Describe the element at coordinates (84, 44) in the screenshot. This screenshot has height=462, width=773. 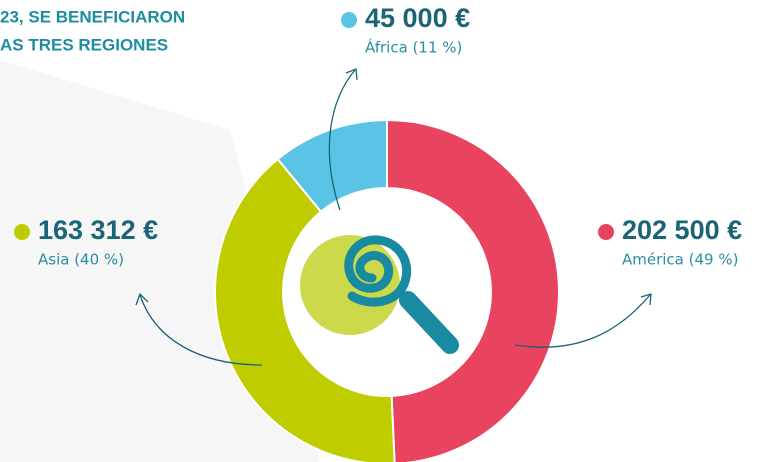
I see `chart-title: AS TRES REGIONES` at that location.